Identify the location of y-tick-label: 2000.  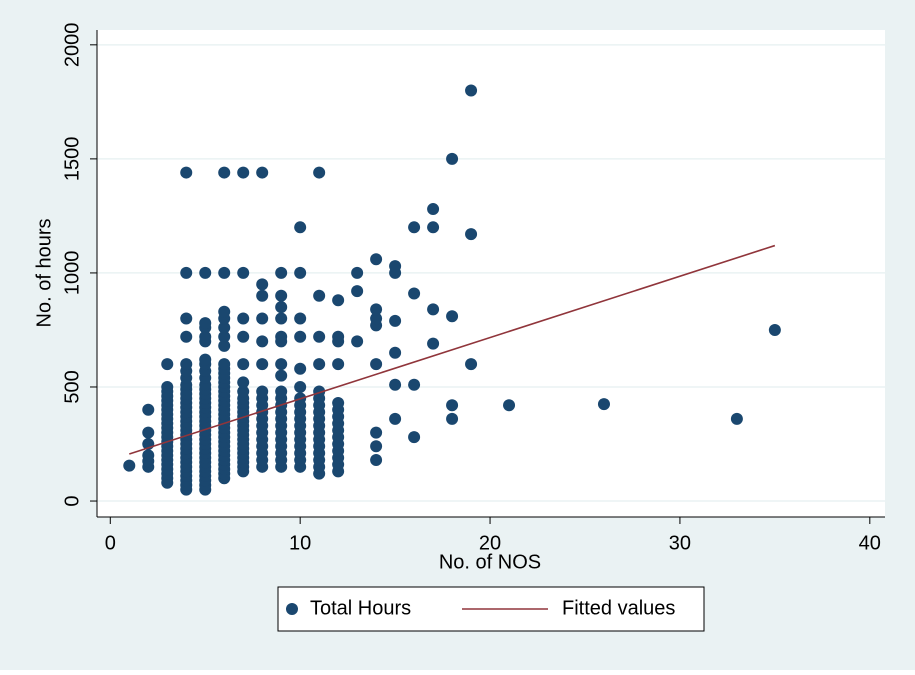
(72, 45).